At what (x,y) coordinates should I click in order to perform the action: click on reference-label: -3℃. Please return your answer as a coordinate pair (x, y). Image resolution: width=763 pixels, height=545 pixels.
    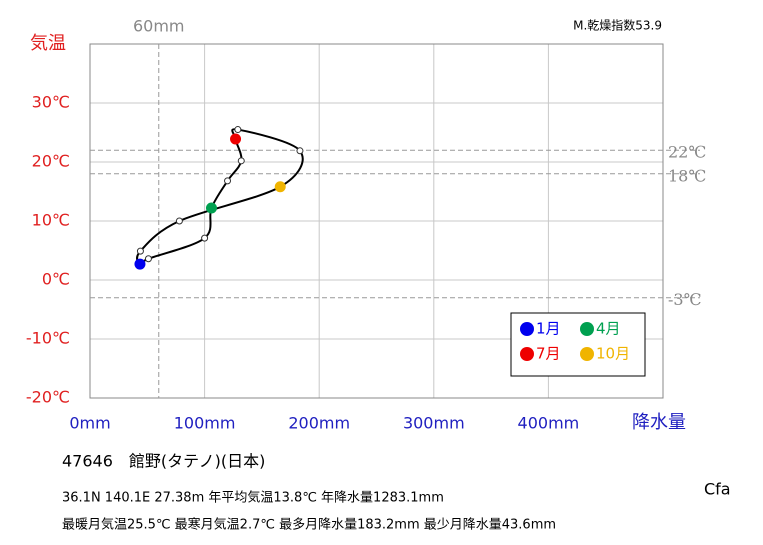
    Looking at the image, I should click on (684, 299).